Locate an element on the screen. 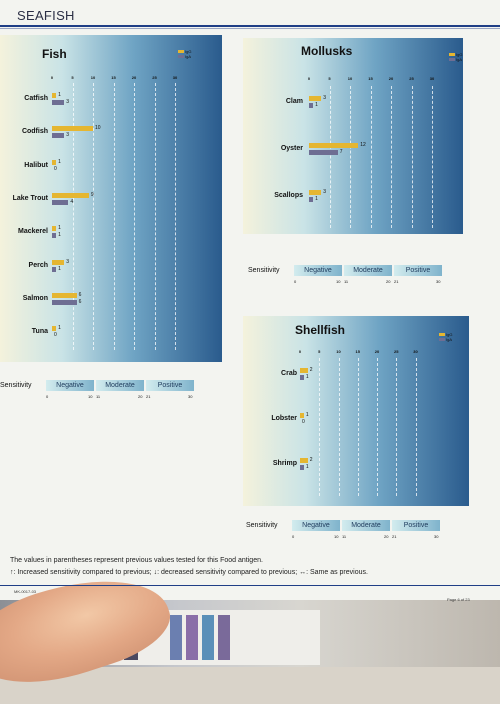 The height and width of the screenshot is (704, 500). category-label: Perch is located at coordinates (38, 265).